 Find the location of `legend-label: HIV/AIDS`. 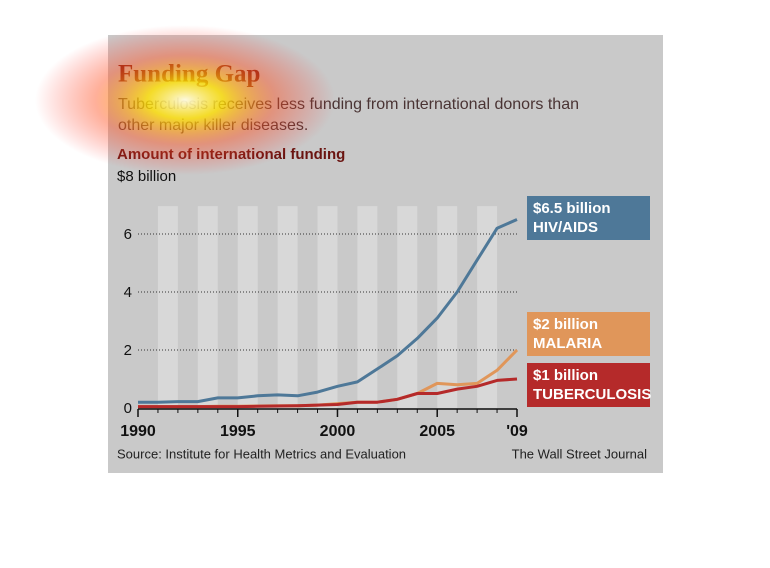

legend-label: HIV/AIDS is located at coordinates (565, 227).